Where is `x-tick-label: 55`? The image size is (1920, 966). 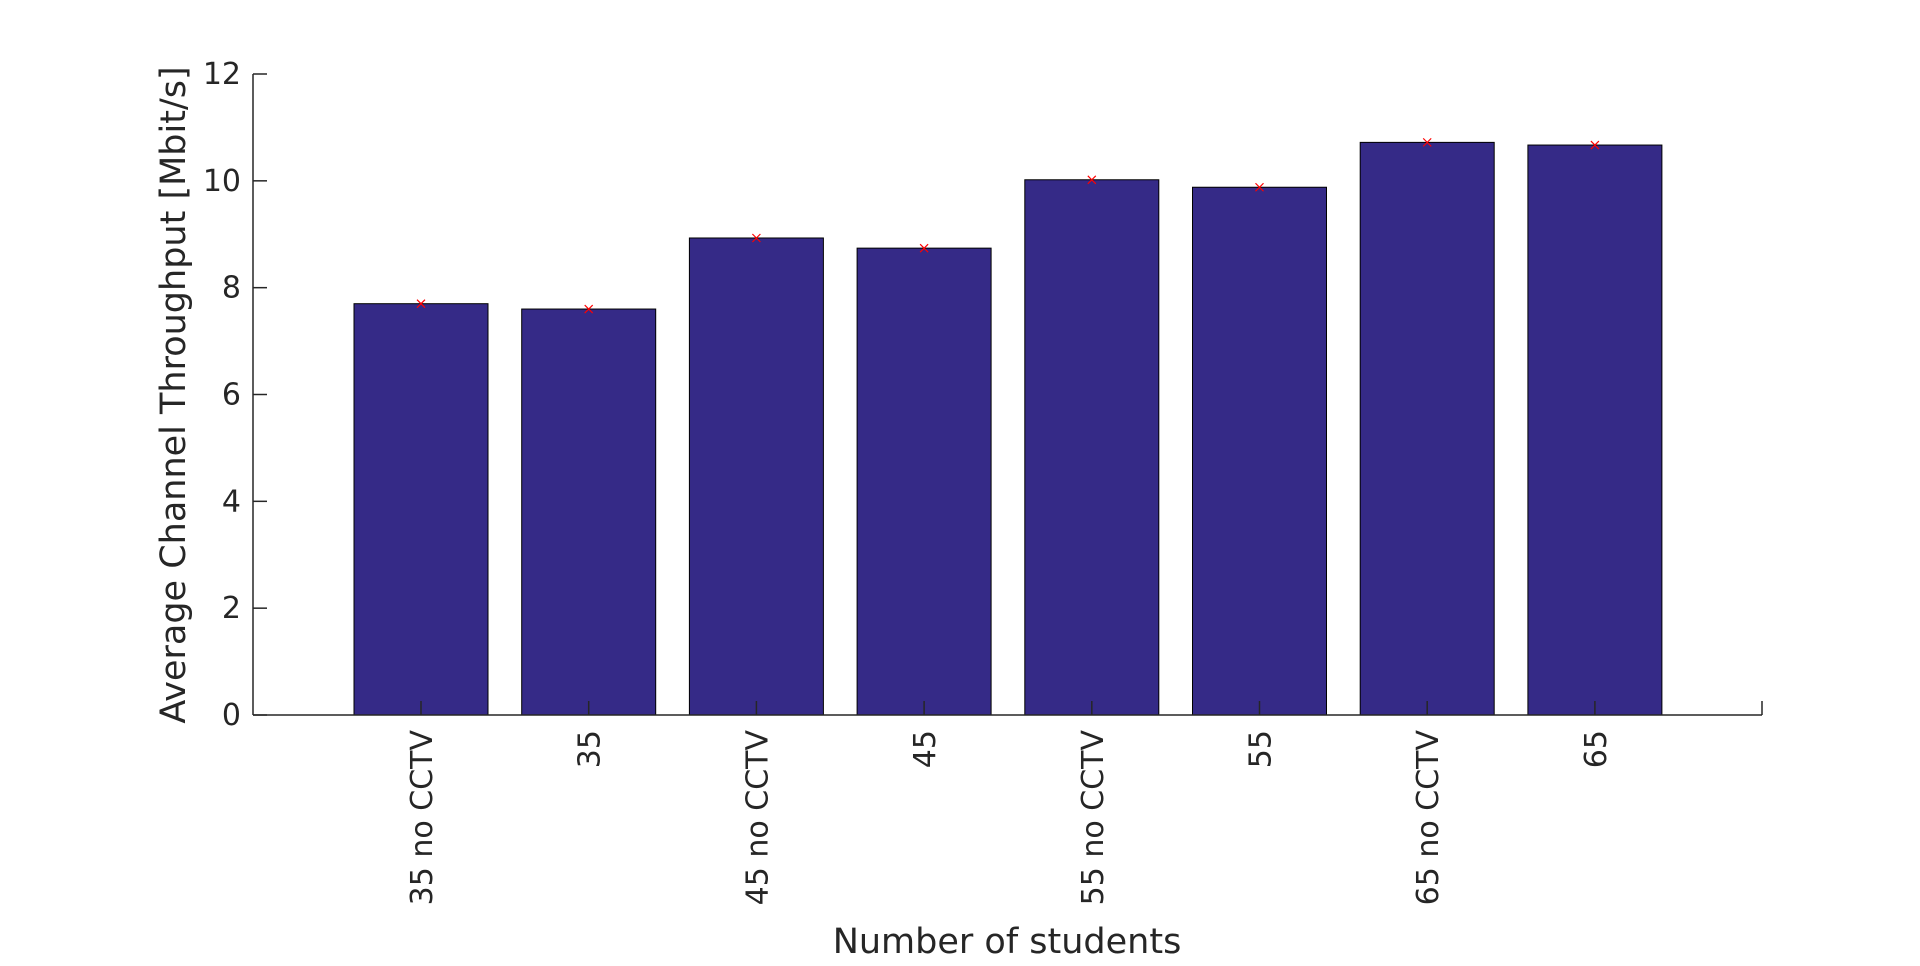
x-tick-label: 55 is located at coordinates (1261, 749).